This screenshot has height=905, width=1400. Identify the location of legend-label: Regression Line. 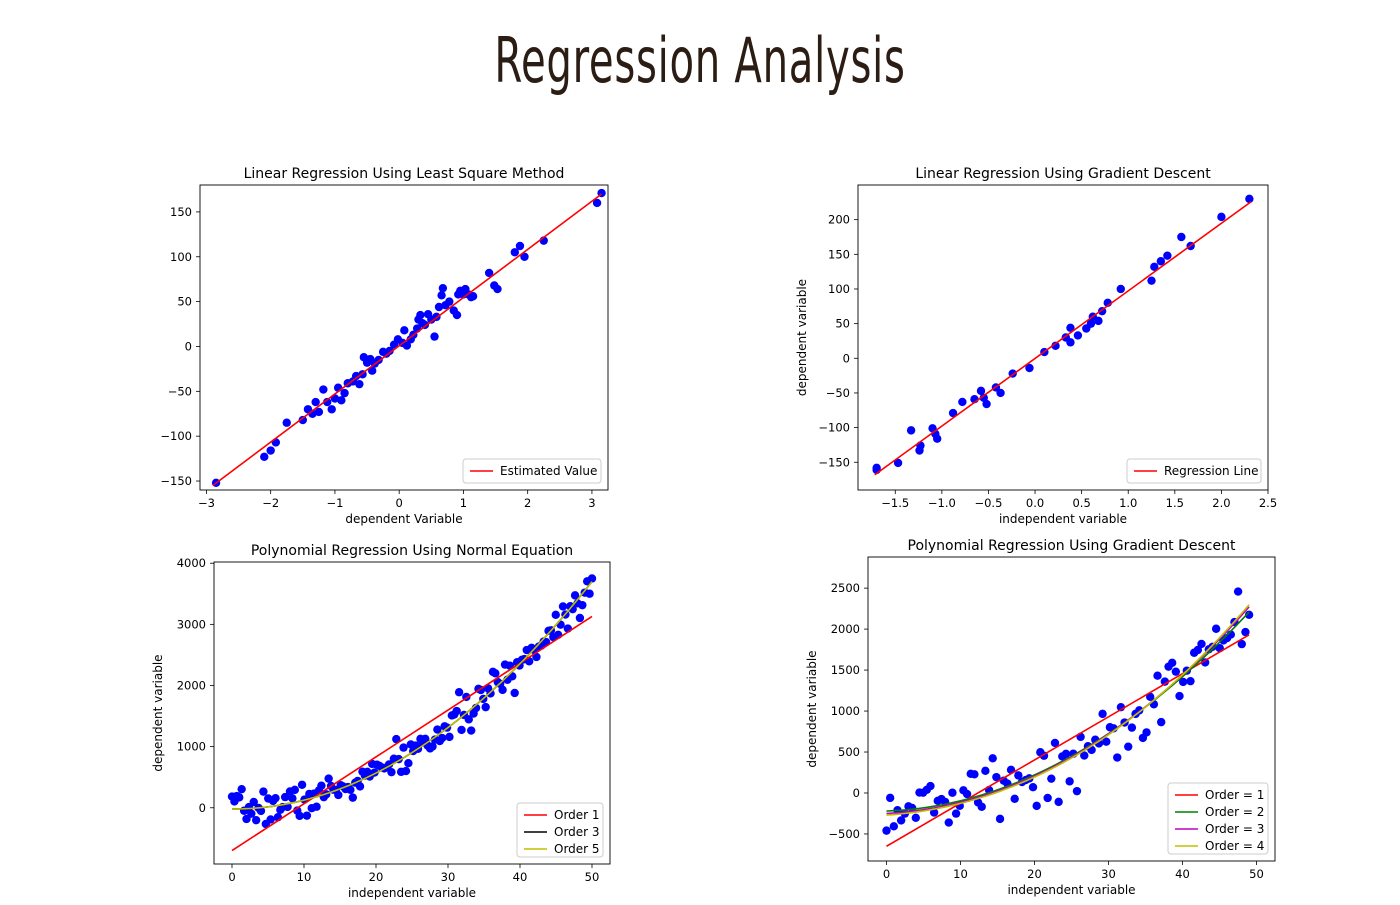
(1211, 471).